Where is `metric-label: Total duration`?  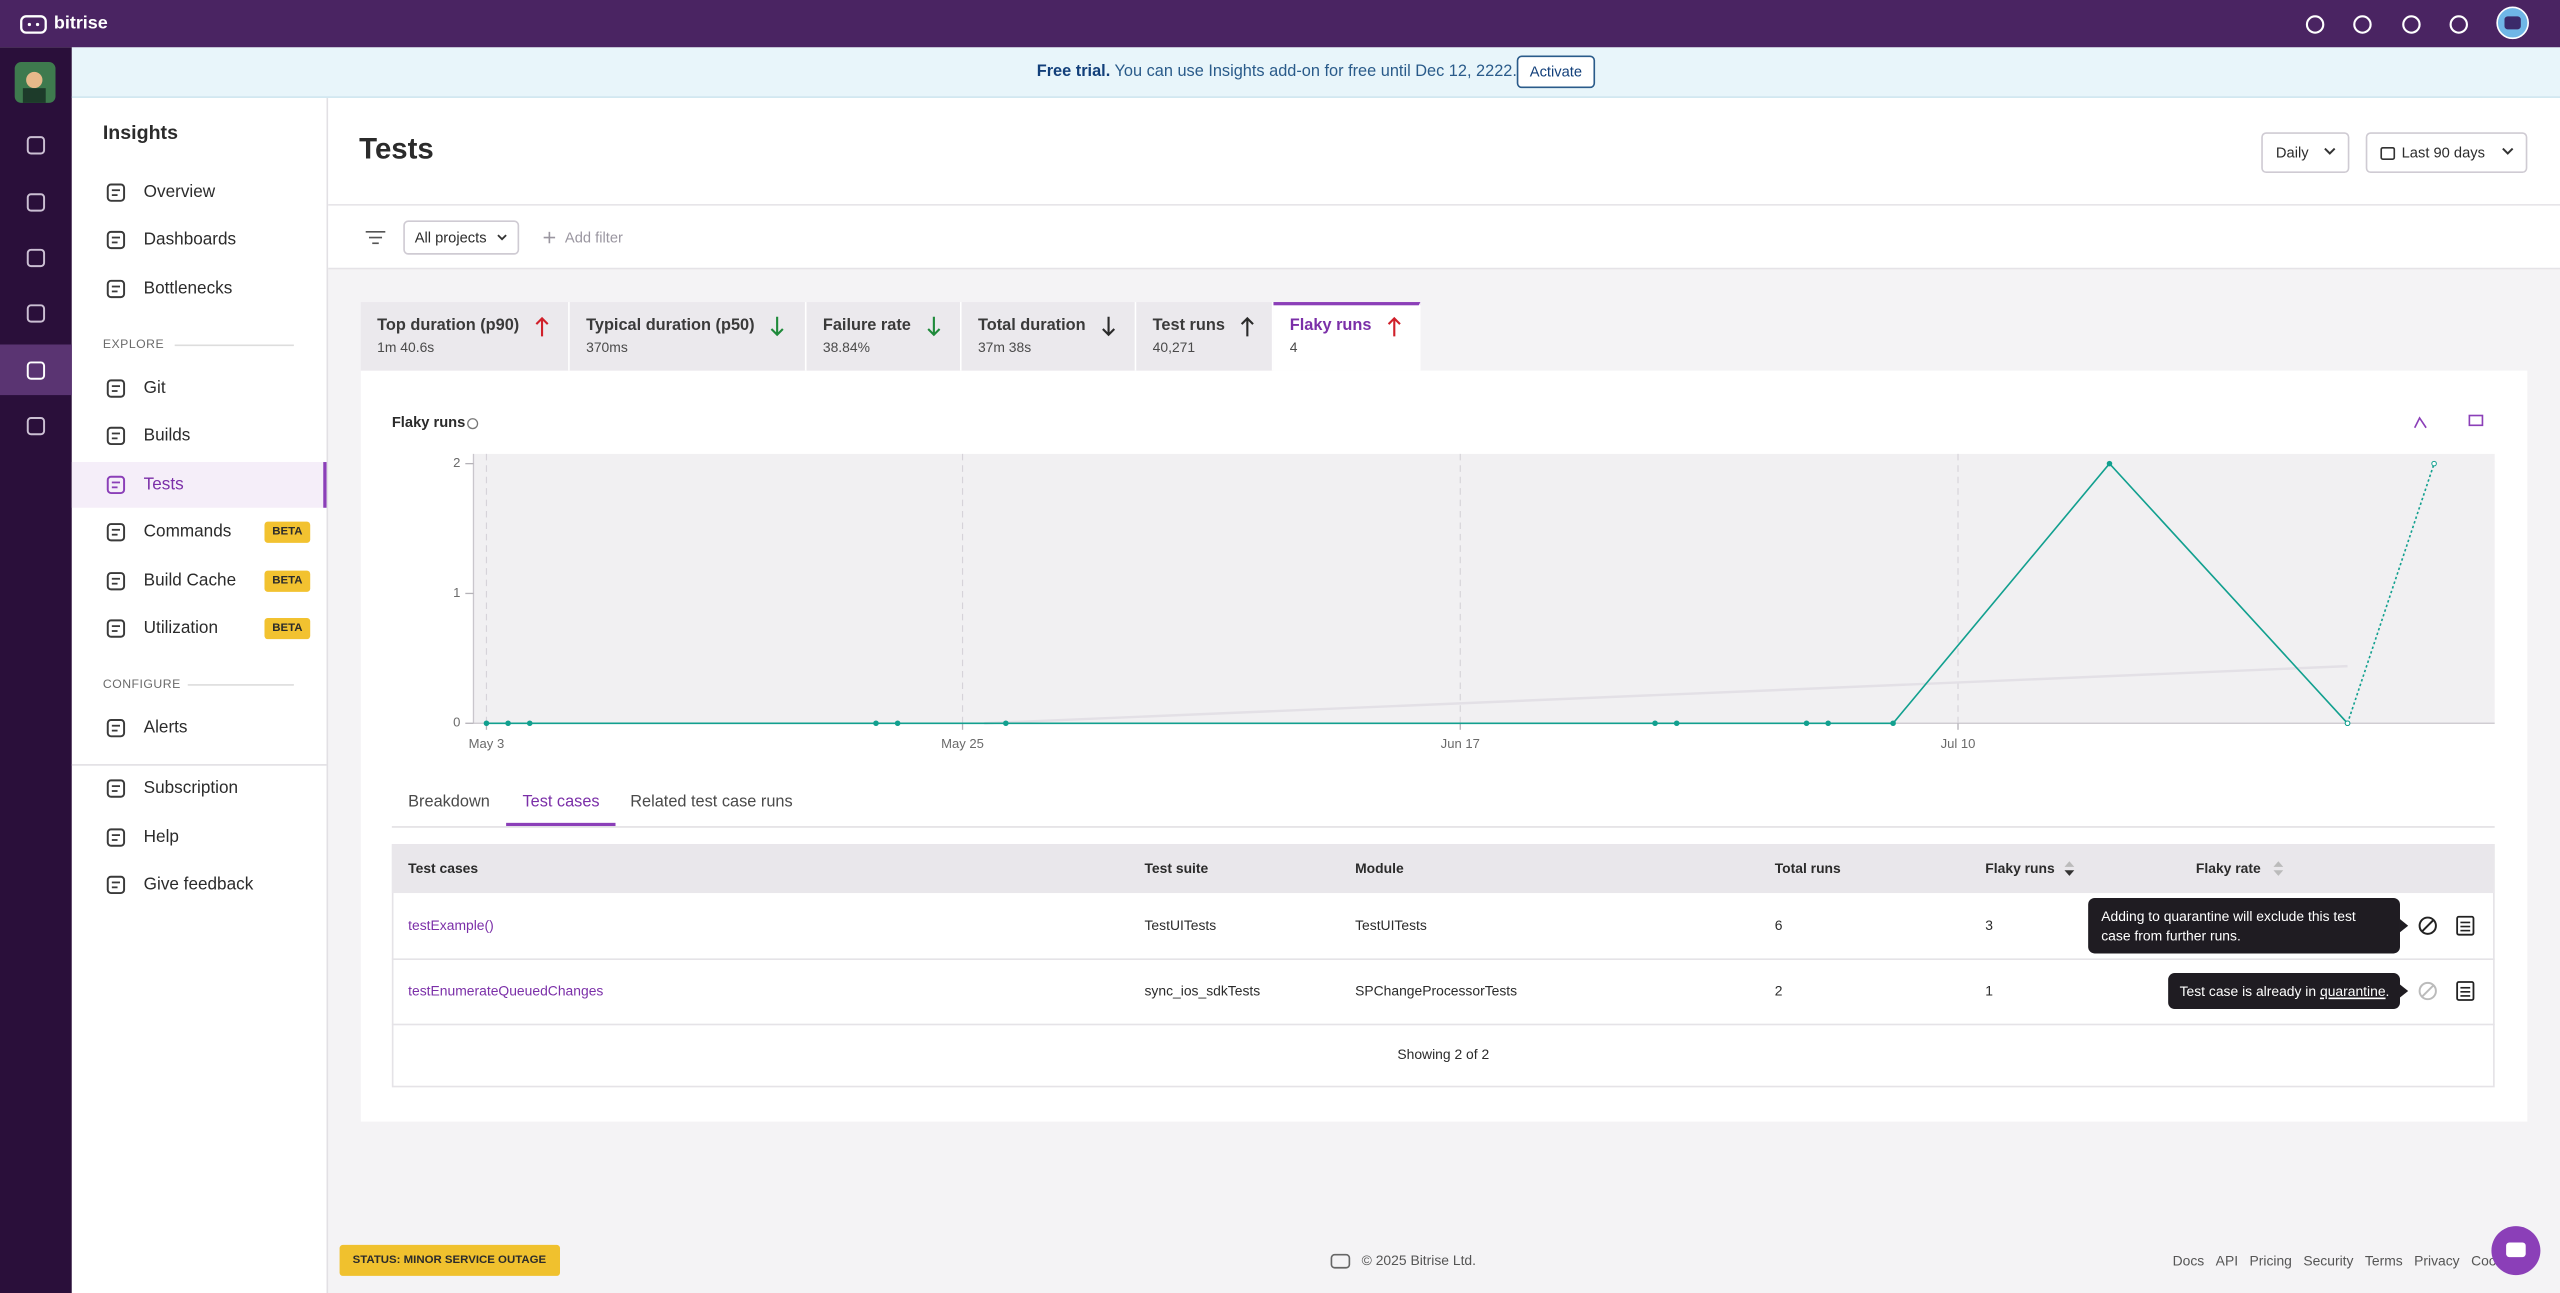 metric-label: Total duration is located at coordinates (1031, 325).